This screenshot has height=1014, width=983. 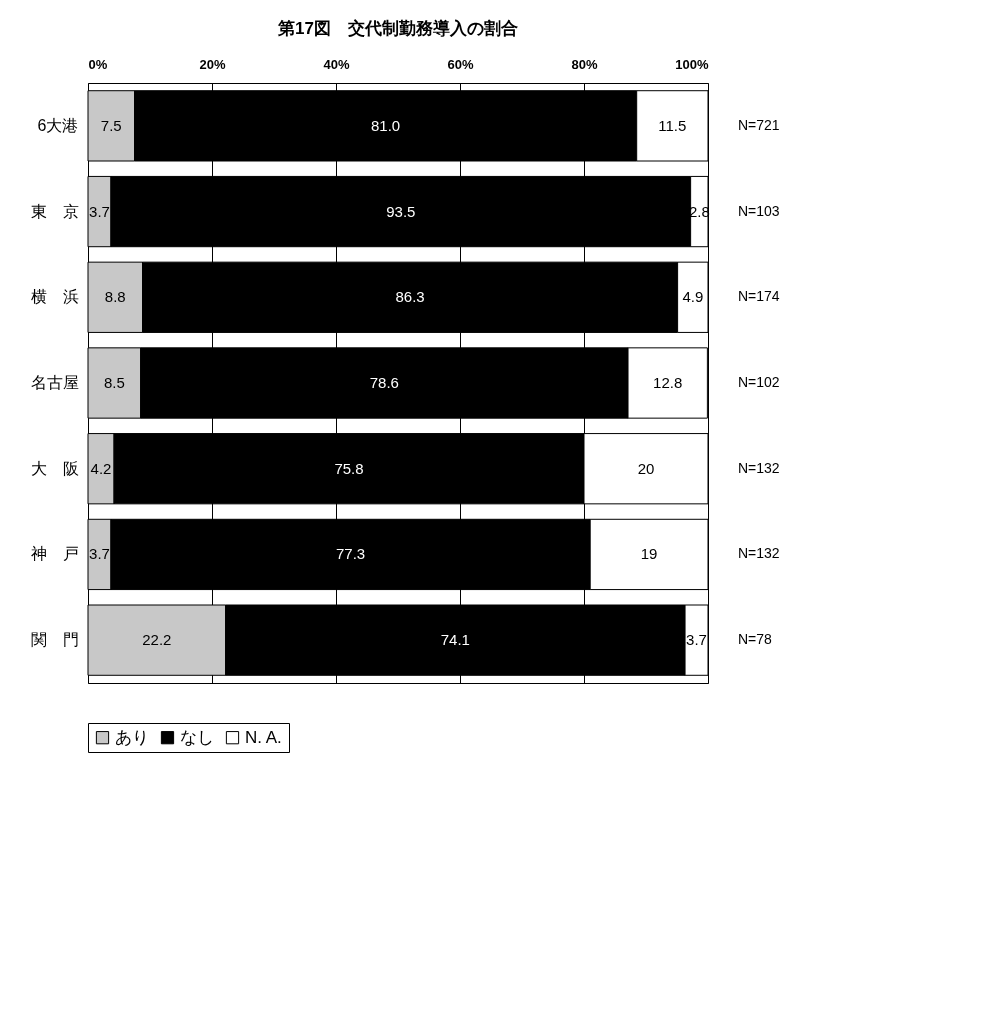 I want to click on y-tick-label: 6大港, so click(x=58, y=125).